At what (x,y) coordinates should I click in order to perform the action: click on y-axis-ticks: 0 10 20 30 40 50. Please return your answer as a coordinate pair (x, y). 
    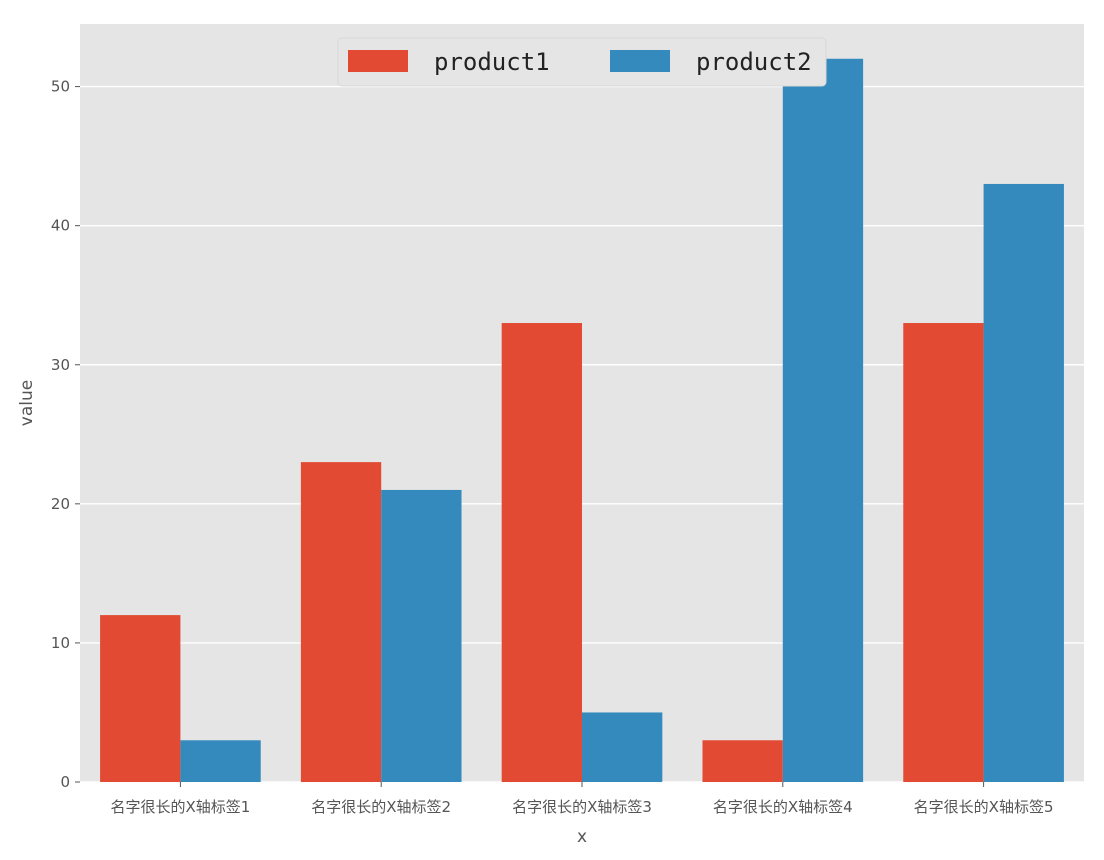
    Looking at the image, I should click on (65, 434).